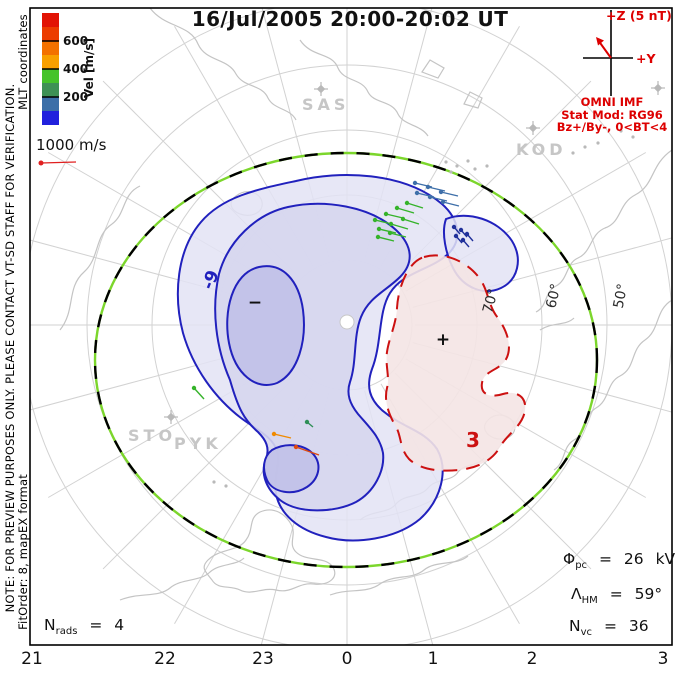  What do you see at coordinates (600, 41) in the screenshot?
I see `imf-vector-arrowhead` at bounding box center [600, 41].